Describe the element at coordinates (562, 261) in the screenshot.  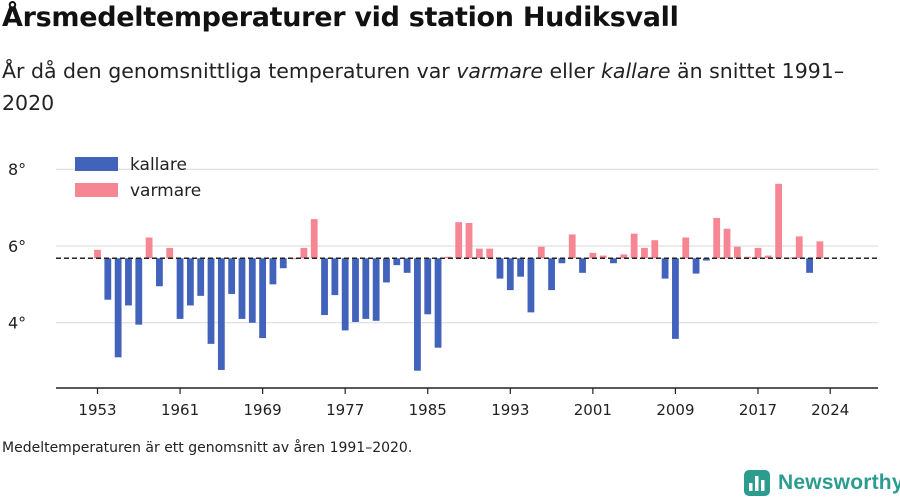
I see `bar-1998` at that location.